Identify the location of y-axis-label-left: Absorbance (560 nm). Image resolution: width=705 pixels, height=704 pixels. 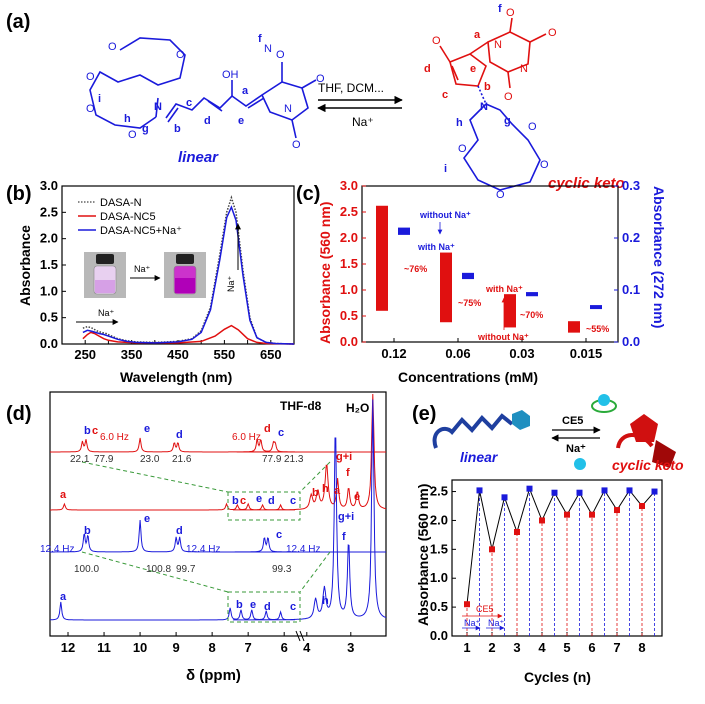
(325, 273).